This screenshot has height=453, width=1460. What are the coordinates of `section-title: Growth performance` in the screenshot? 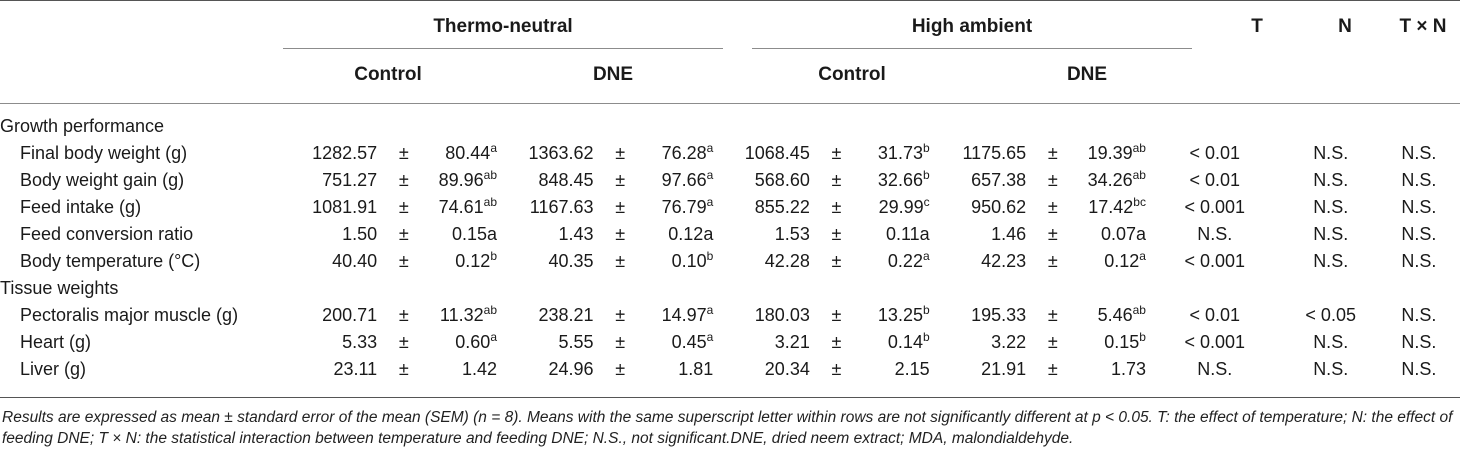 It's located at (82, 126).